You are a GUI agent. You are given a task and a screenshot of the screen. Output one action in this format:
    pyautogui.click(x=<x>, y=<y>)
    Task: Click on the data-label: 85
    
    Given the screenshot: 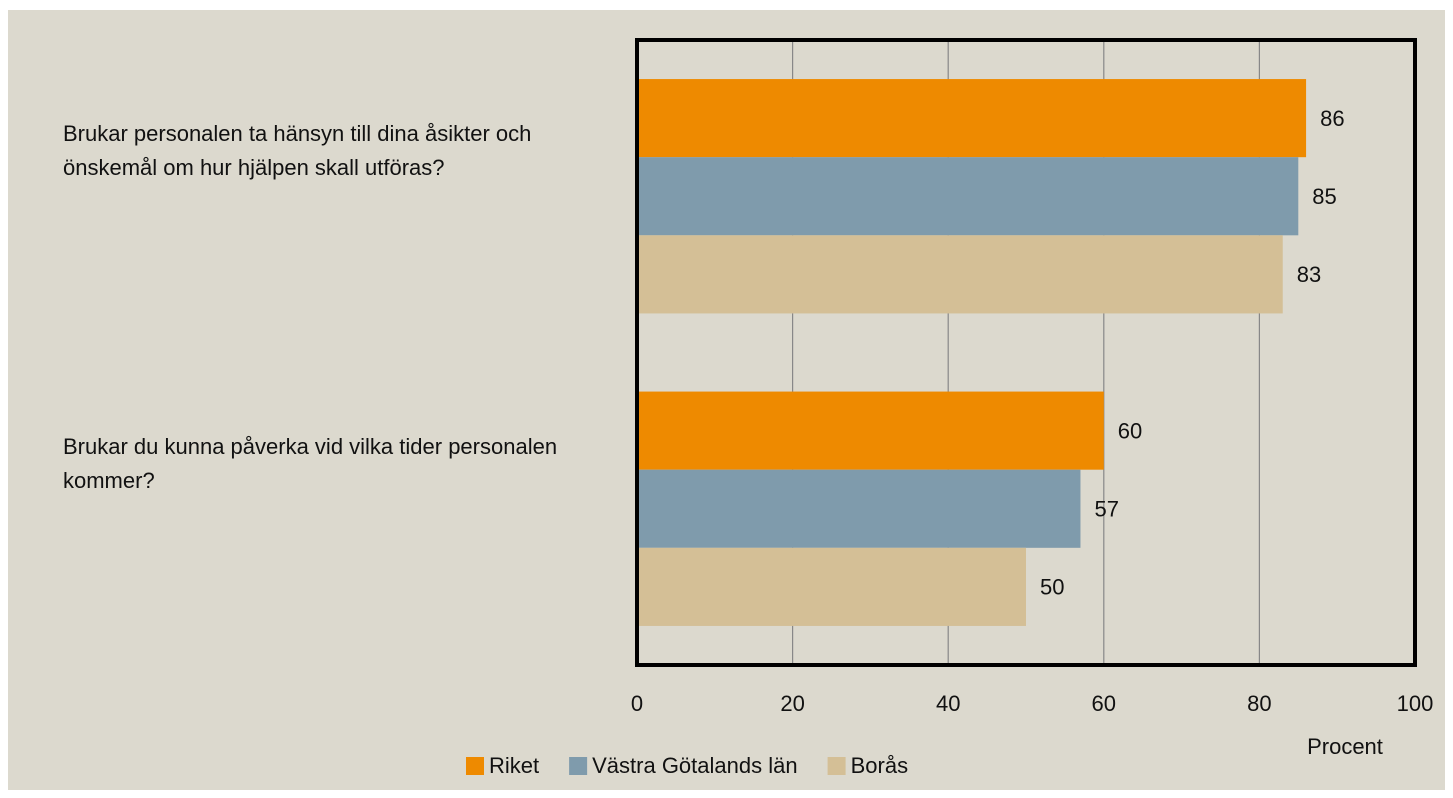 What is the action you would take?
    pyautogui.click(x=1324, y=196)
    